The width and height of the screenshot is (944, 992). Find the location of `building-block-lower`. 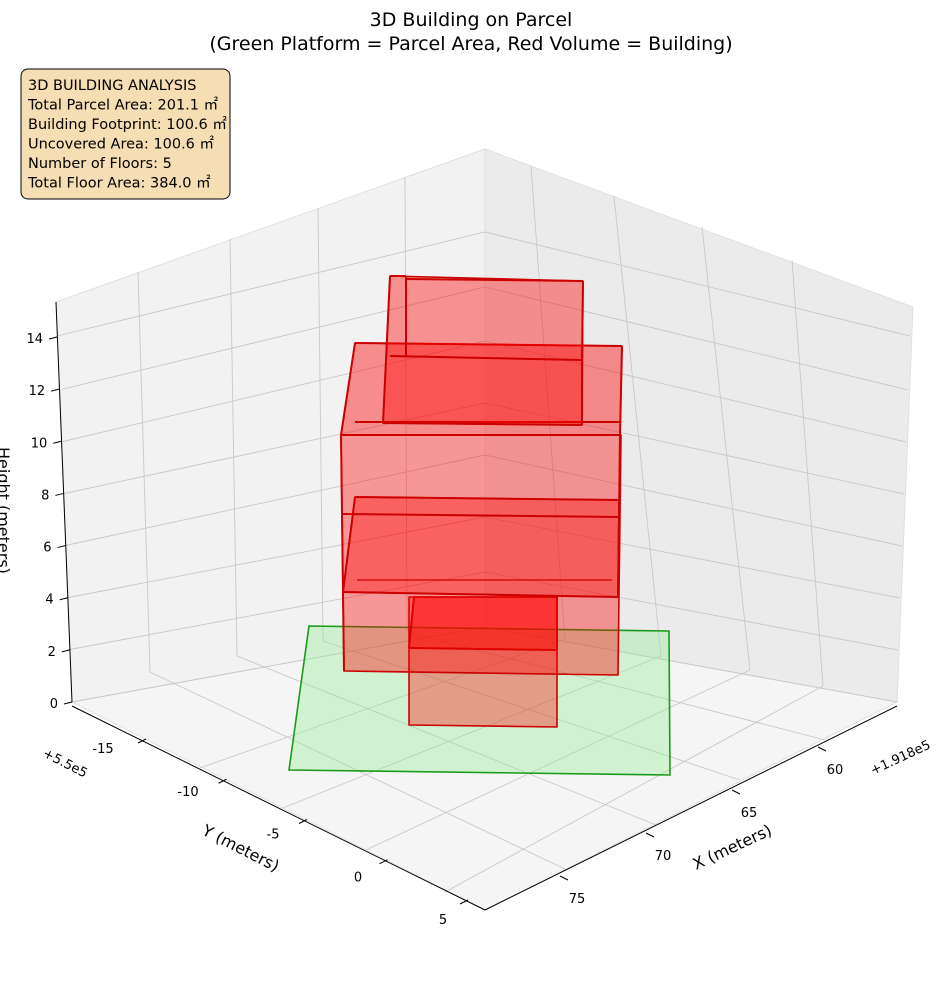

building-block-lower is located at coordinates (483, 662).